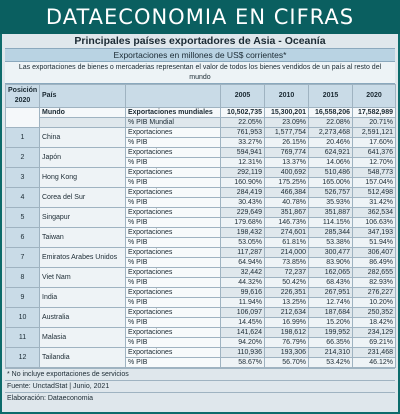 Image resolution: width=400 pixels, height=414 pixels. I want to click on pct-value: 68.43%, so click(330, 282).